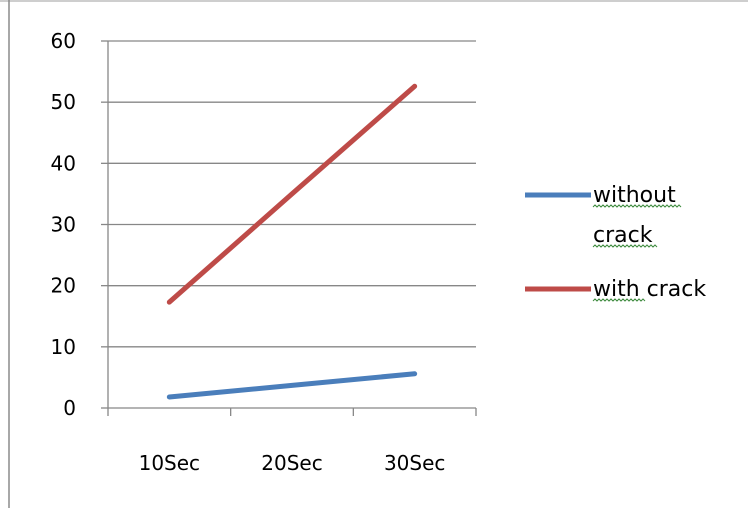  What do you see at coordinates (69, 408) in the screenshot?
I see `y-tick-label: 0` at bounding box center [69, 408].